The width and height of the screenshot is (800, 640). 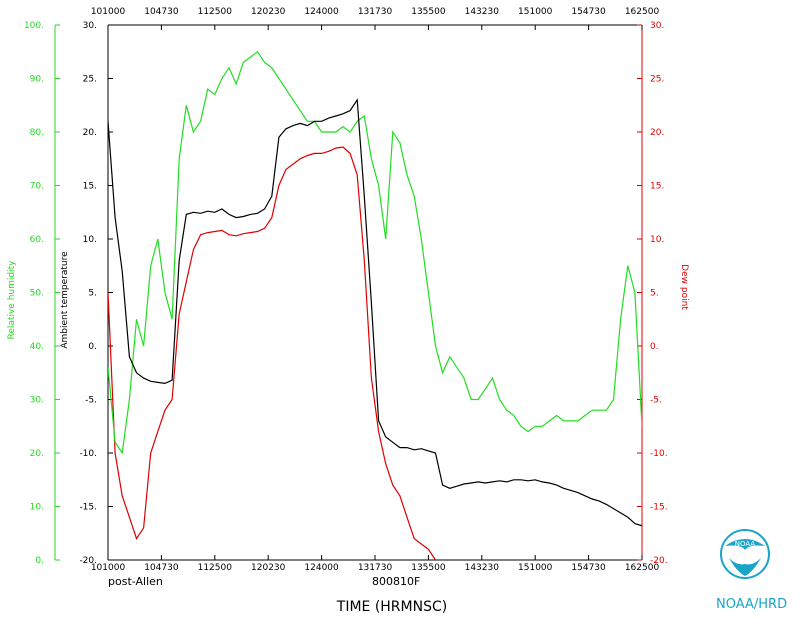 I want to click on x-tick-label-top: 135500, so click(x=428, y=12).